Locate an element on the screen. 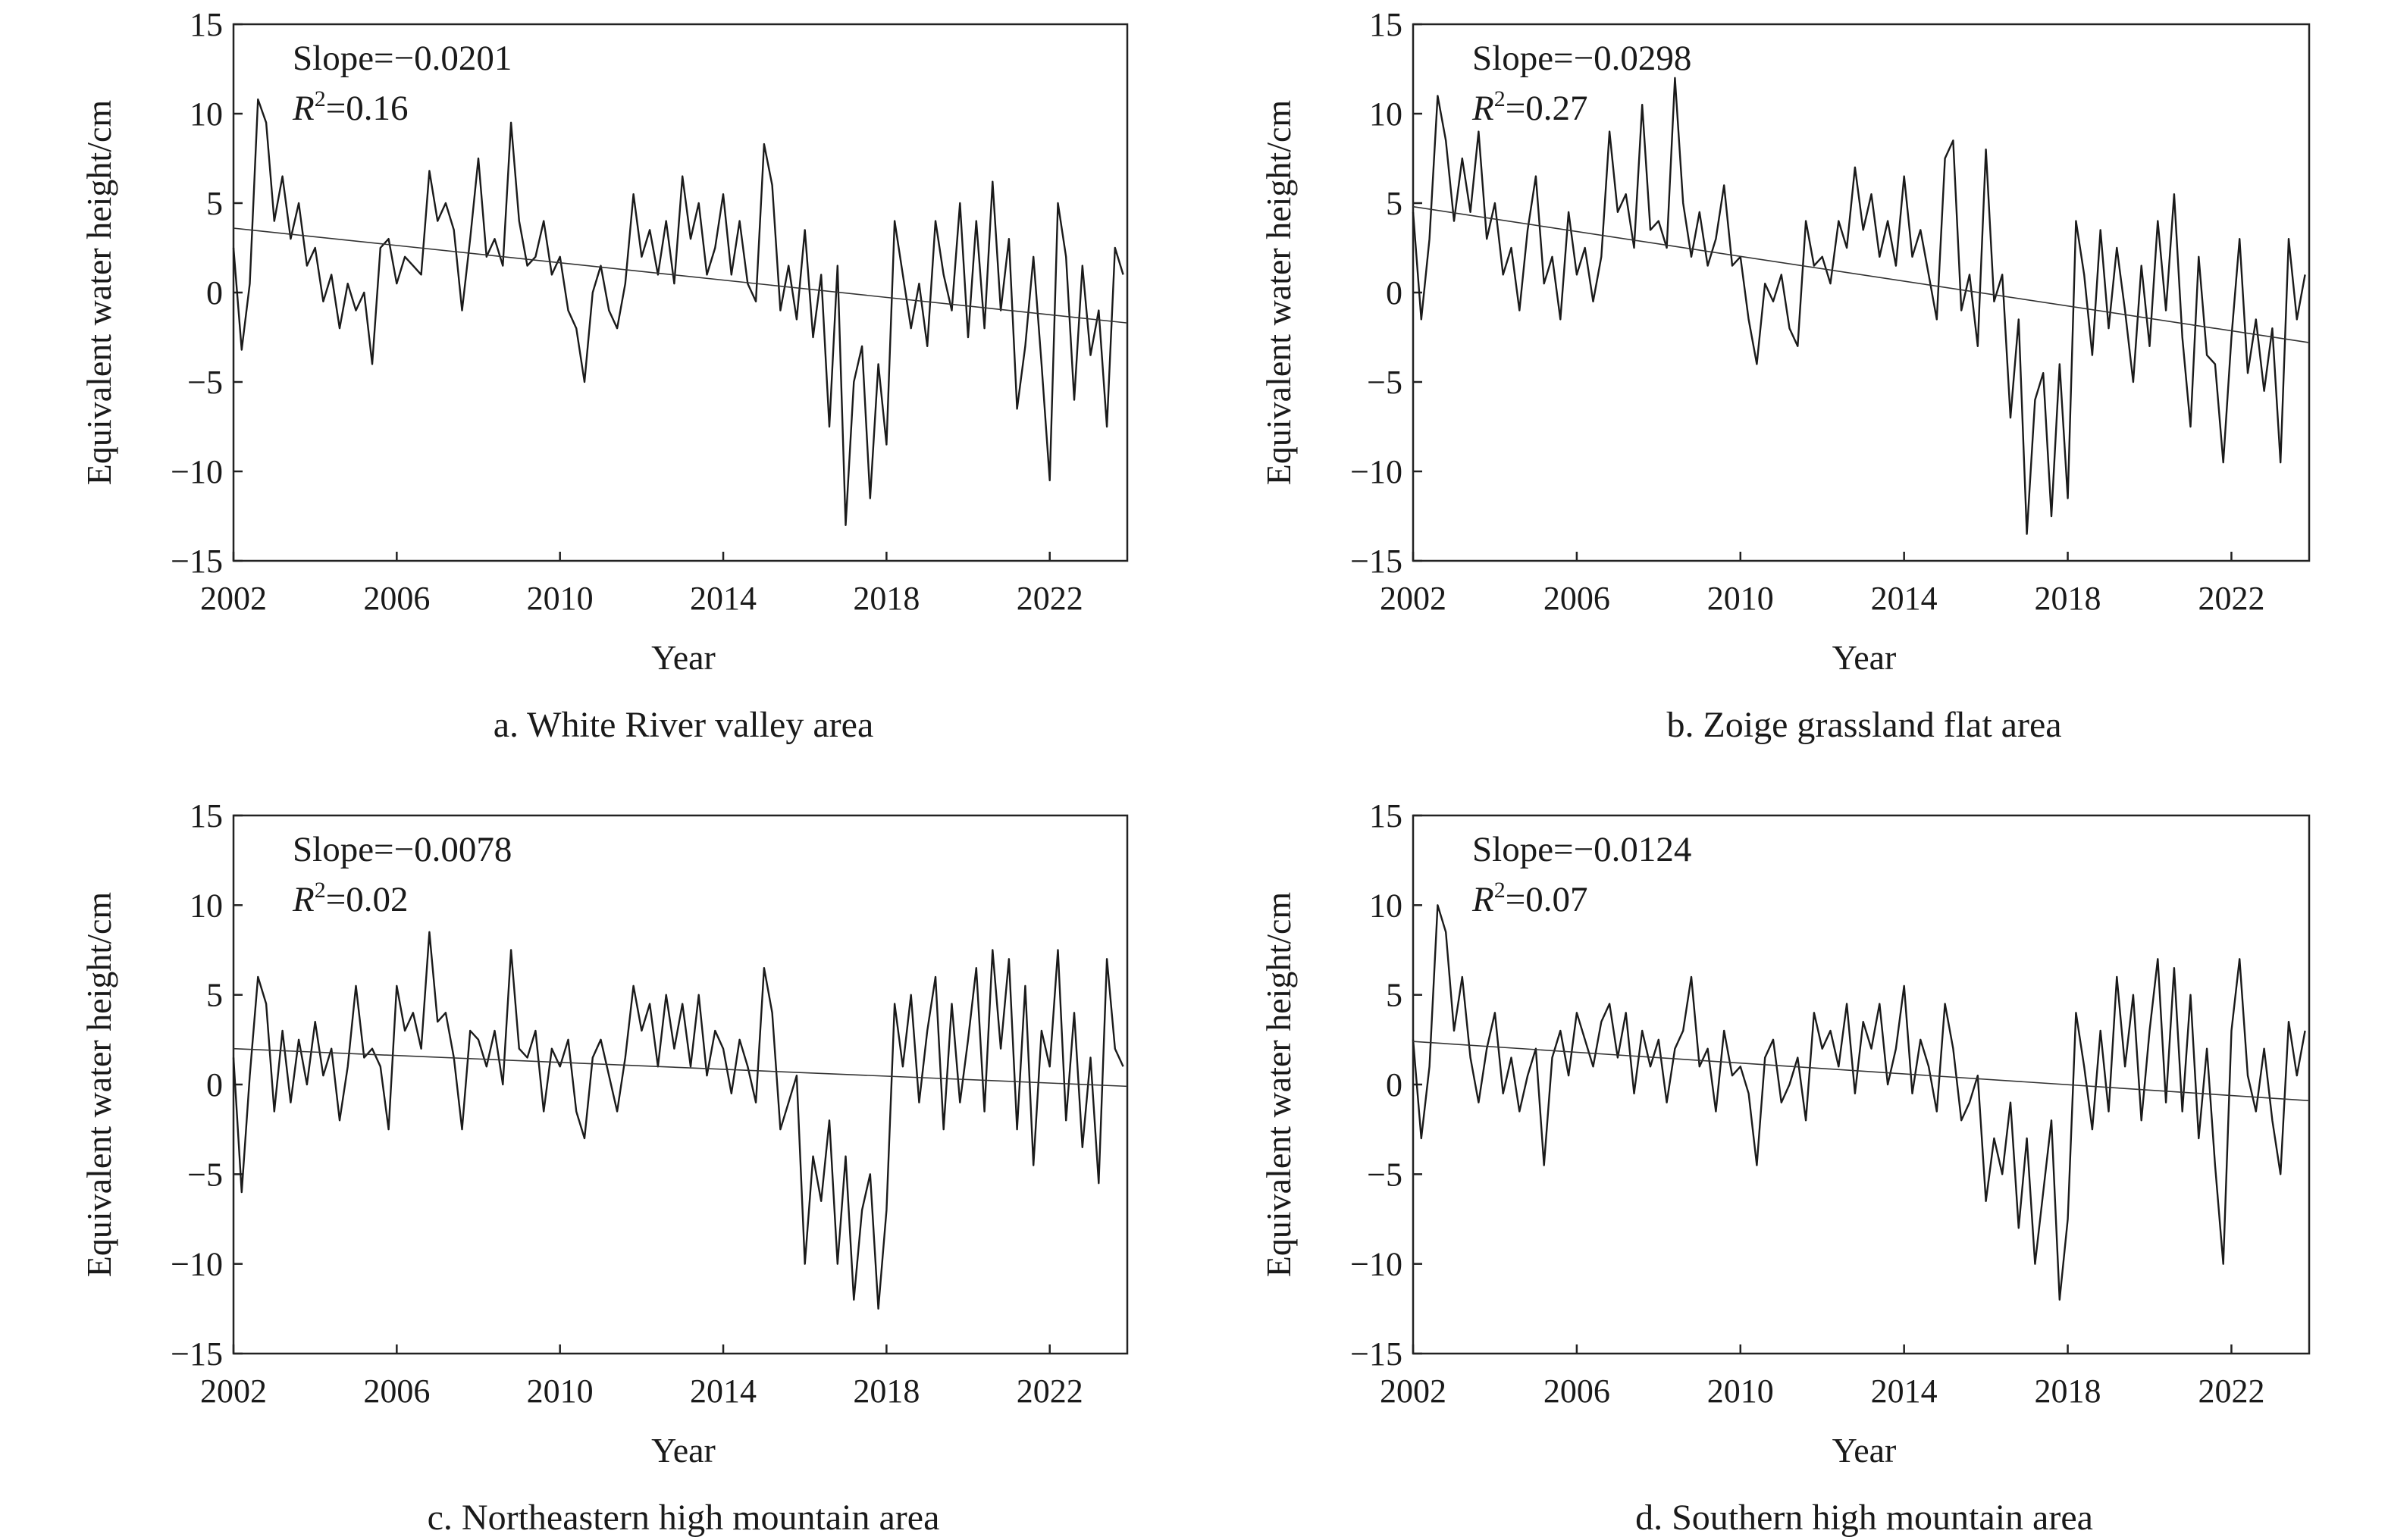  panel-caption: a. White River valley area is located at coordinates (684, 725).